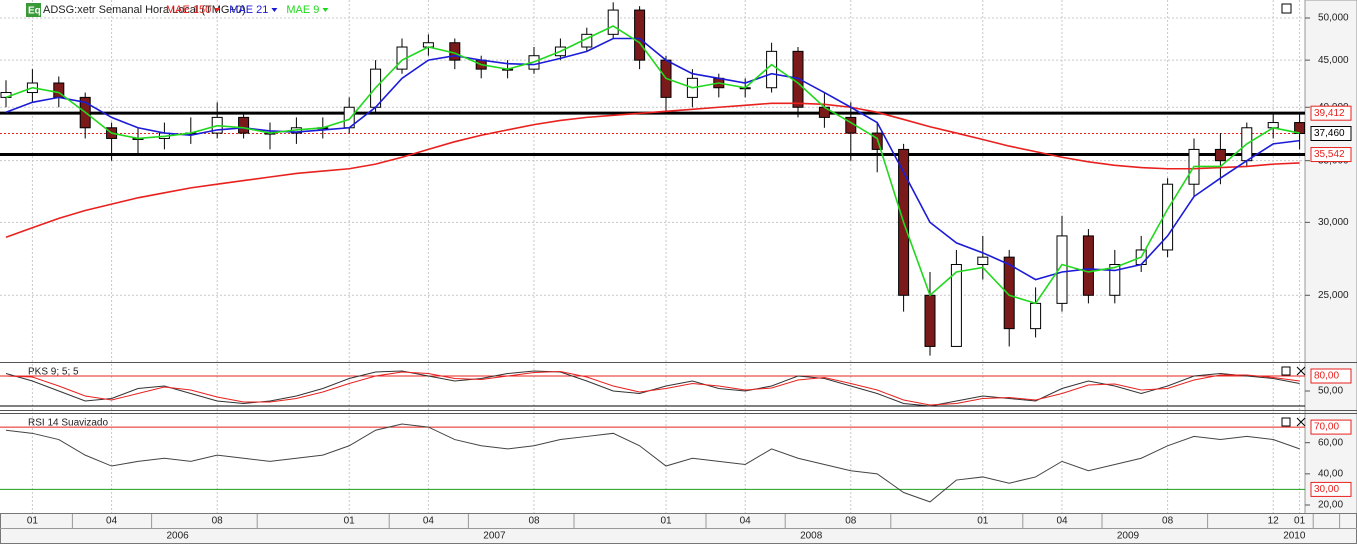  I want to click on legend-entry: MAE 150, so click(188, 10).